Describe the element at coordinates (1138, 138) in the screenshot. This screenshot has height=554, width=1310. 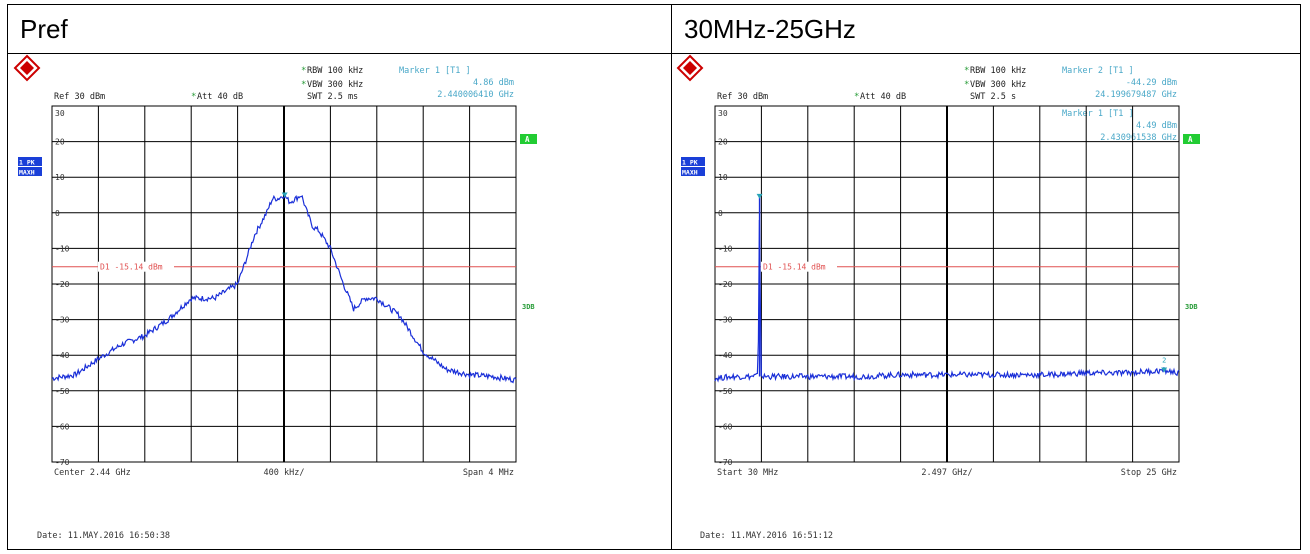
I see `marker-info-frequency: 2.430961538 GHz` at that location.